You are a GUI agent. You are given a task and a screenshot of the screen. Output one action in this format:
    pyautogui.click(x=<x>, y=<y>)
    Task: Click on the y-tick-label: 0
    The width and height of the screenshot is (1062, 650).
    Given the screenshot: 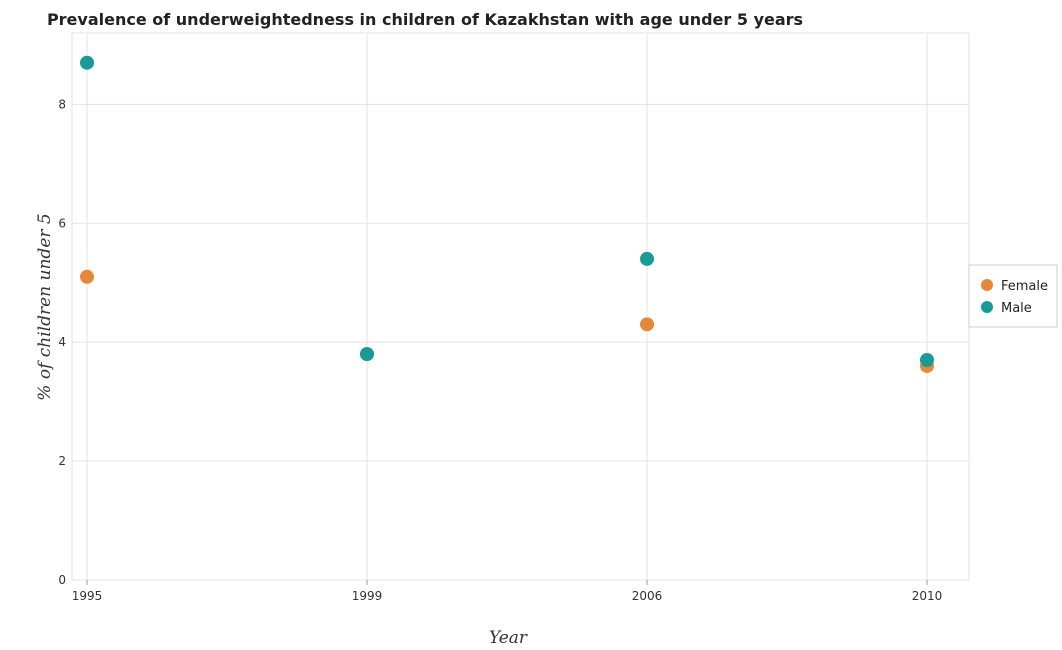 What is the action you would take?
    pyautogui.click(x=62, y=580)
    